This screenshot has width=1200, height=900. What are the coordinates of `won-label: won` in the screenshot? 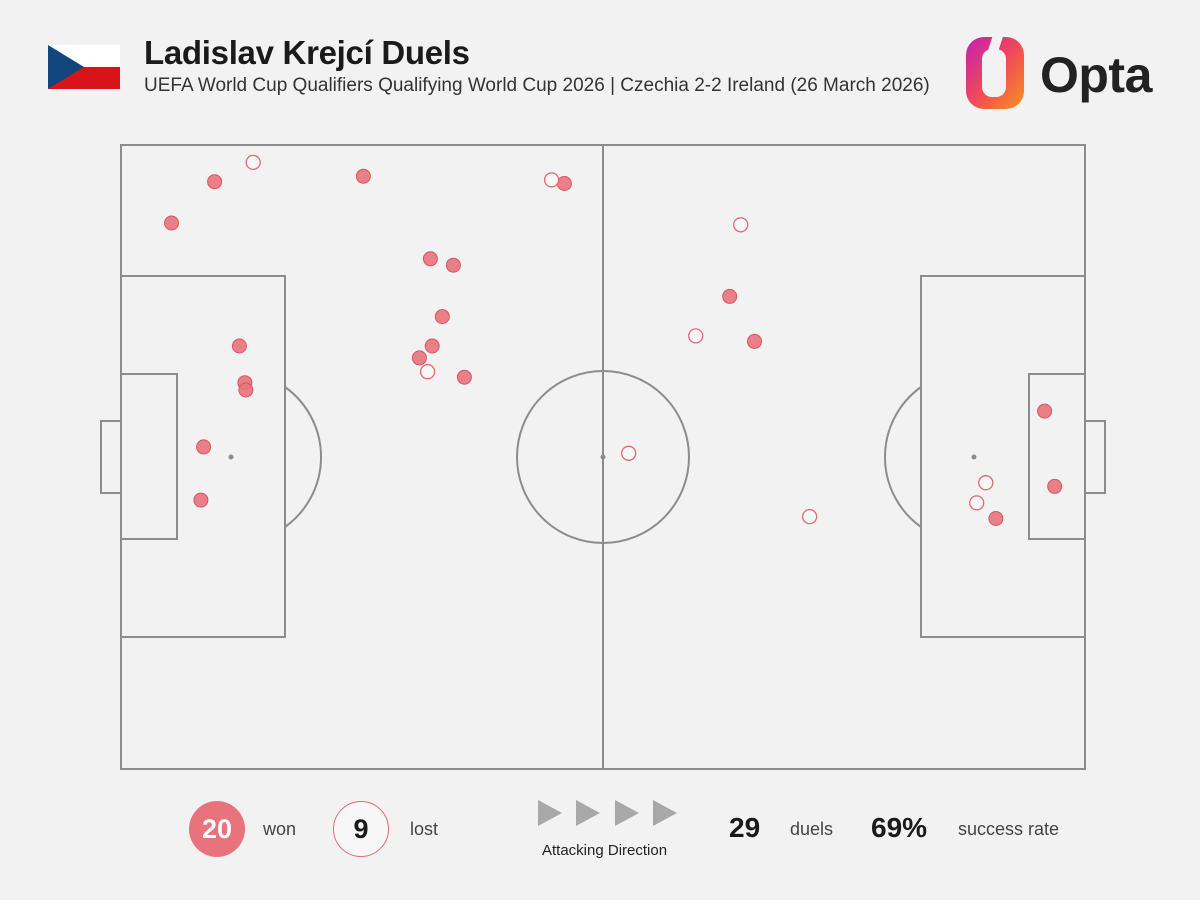 It's located at (280, 829).